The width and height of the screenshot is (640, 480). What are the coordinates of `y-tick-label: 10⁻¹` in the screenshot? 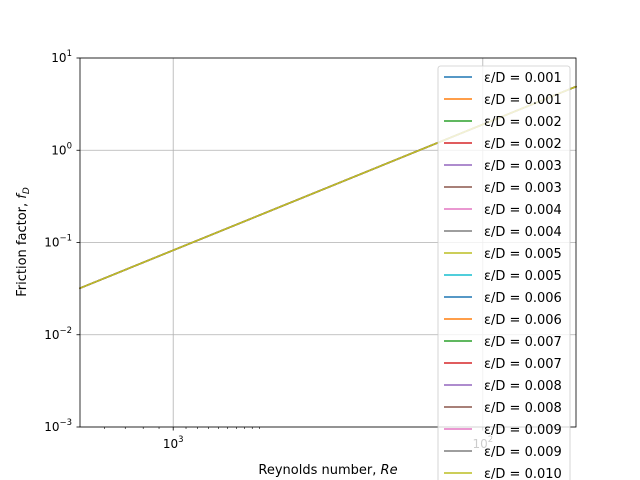 It's located at (58, 242).